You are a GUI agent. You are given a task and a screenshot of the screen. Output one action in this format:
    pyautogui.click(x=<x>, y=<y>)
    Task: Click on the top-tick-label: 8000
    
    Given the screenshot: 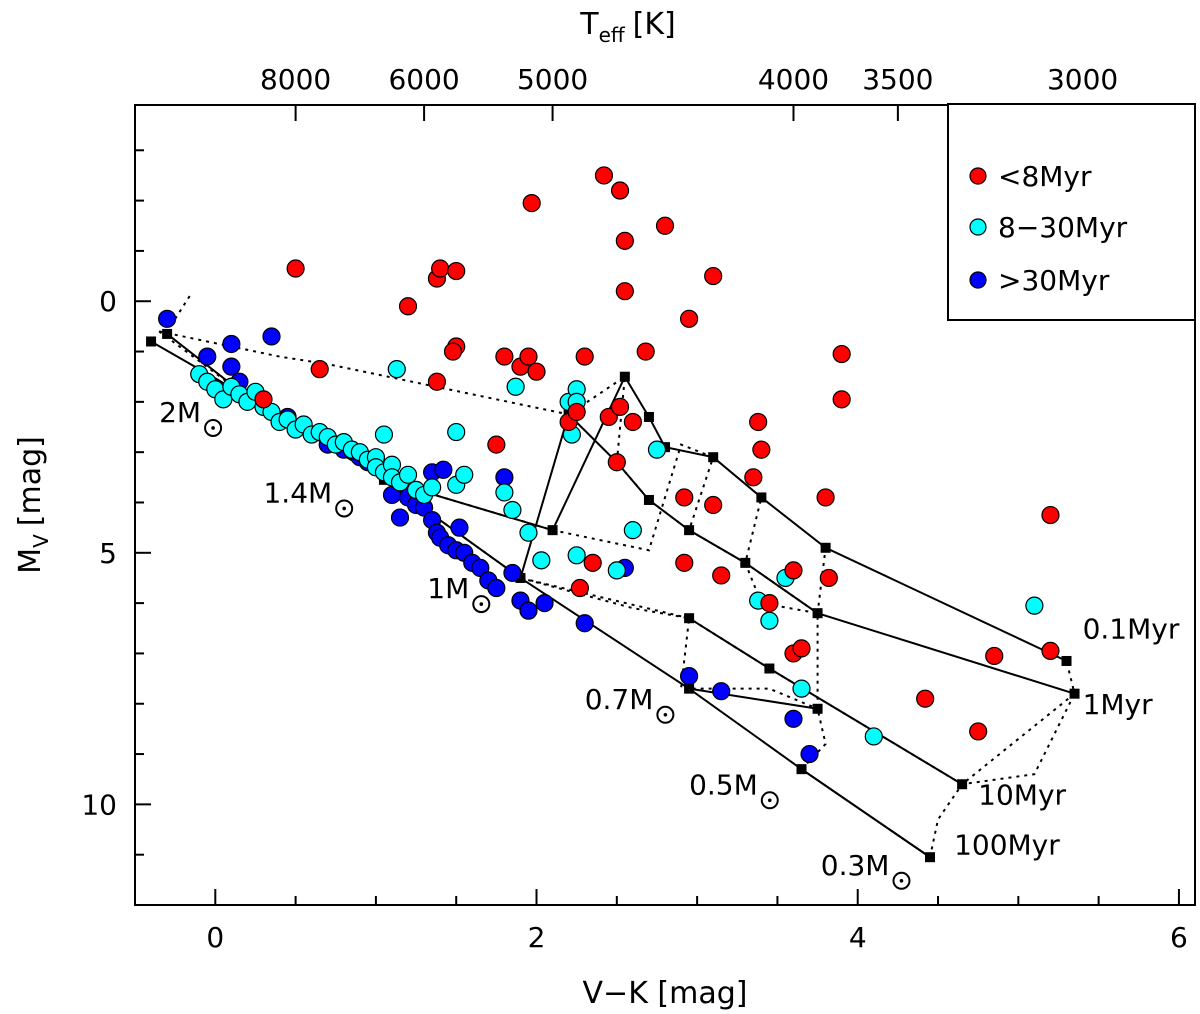 What is the action you would take?
    pyautogui.click(x=295, y=79)
    